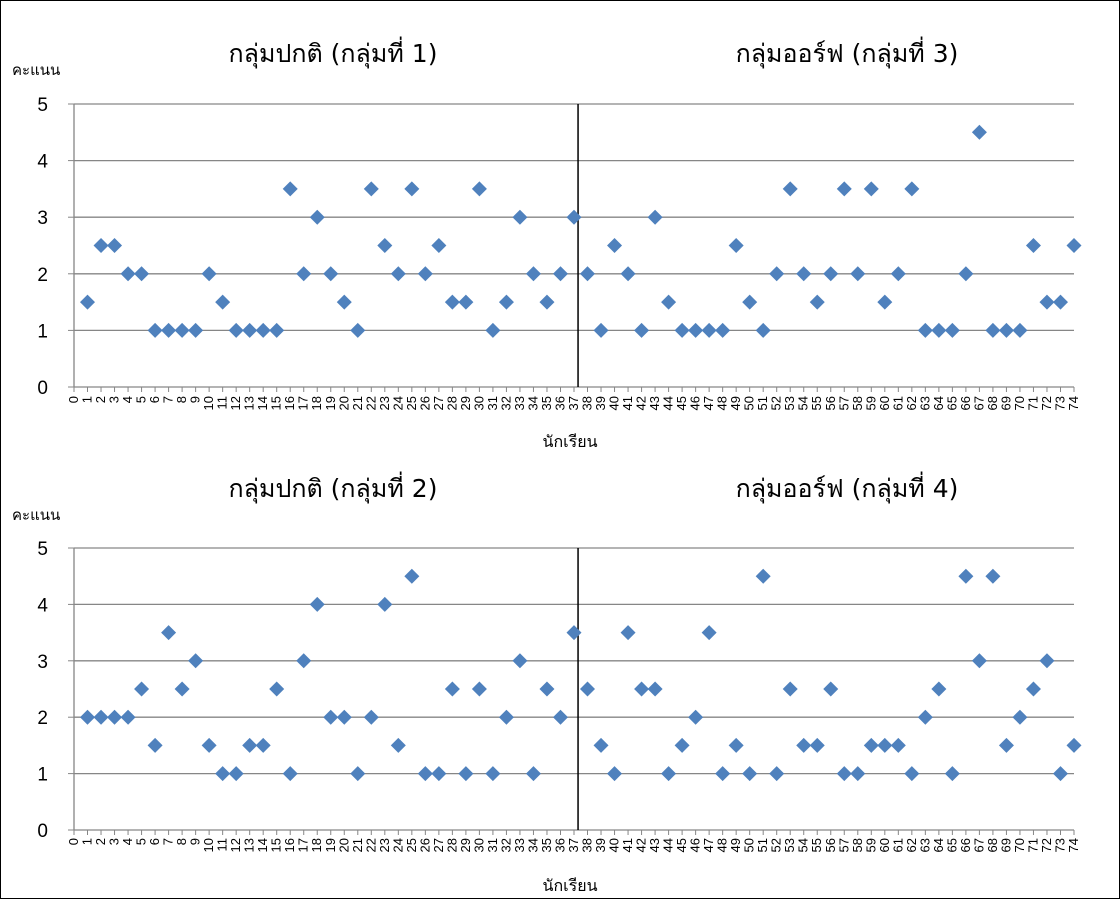  Describe the element at coordinates (370, 845) in the screenshot. I see `x-tick-label: 22` at that location.